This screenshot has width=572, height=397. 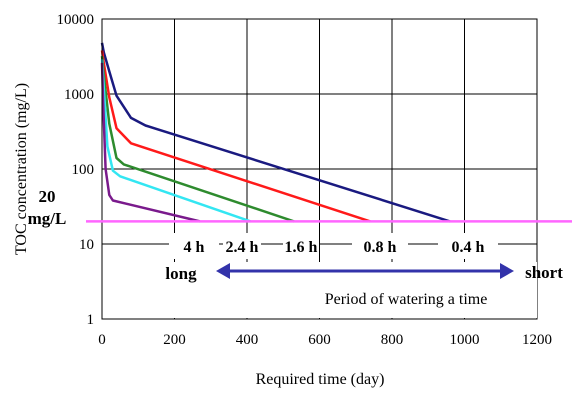 I want to click on label-4h: 4 h, so click(x=194, y=247).